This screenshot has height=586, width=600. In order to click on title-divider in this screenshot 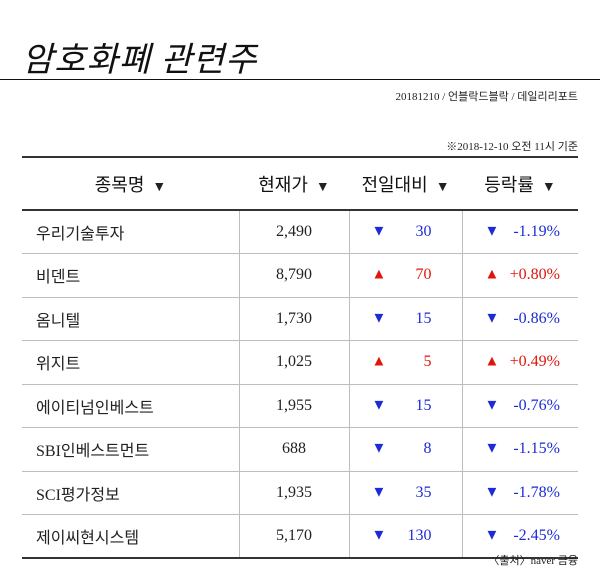, I will do `click(300, 79)`.